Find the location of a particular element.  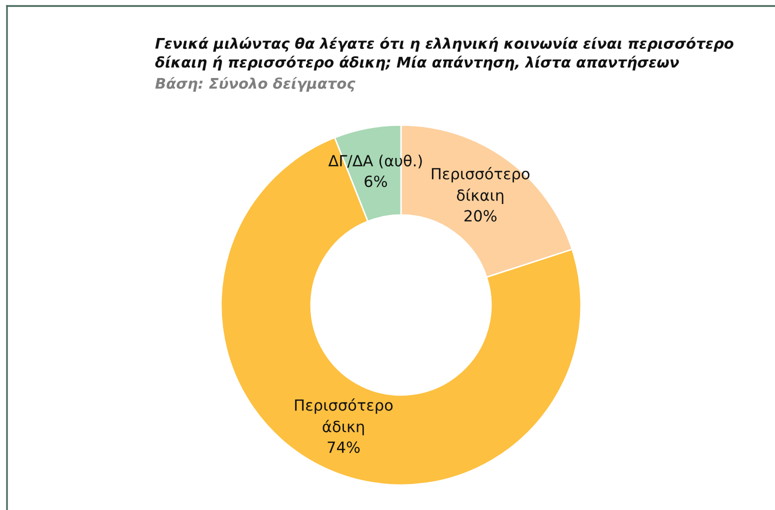

data-label: 74% is located at coordinates (344, 447).